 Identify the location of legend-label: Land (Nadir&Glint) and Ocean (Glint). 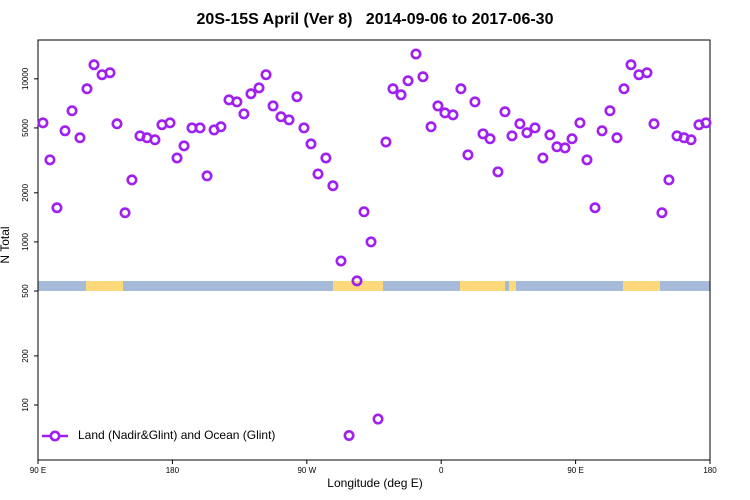
(176, 435).